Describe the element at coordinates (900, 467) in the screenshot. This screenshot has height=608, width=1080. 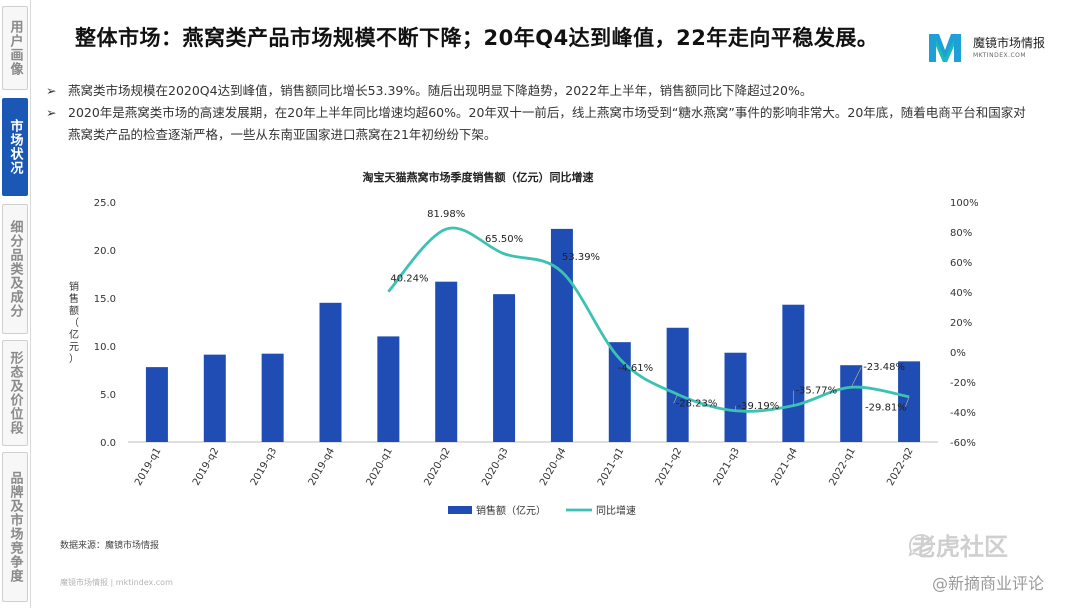
I see `x-tick-label: 2022-q2` at that location.